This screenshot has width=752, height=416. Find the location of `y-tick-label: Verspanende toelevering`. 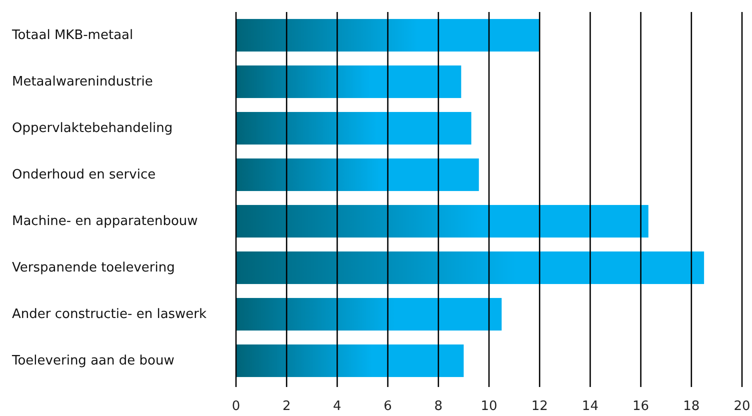

y-tick-label: Verspanende toelevering is located at coordinates (93, 268).